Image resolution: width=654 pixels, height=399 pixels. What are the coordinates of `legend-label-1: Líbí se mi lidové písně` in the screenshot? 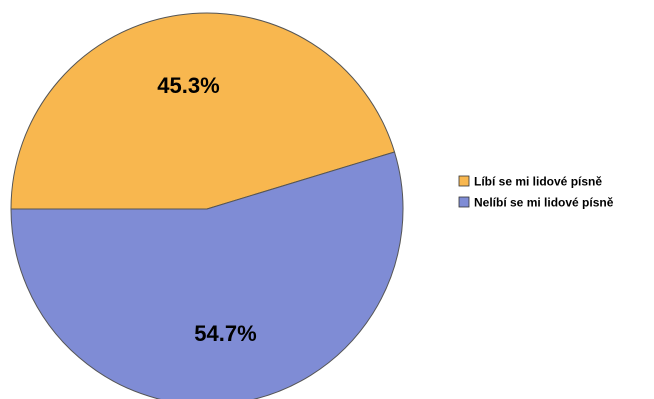 It's located at (538, 182).